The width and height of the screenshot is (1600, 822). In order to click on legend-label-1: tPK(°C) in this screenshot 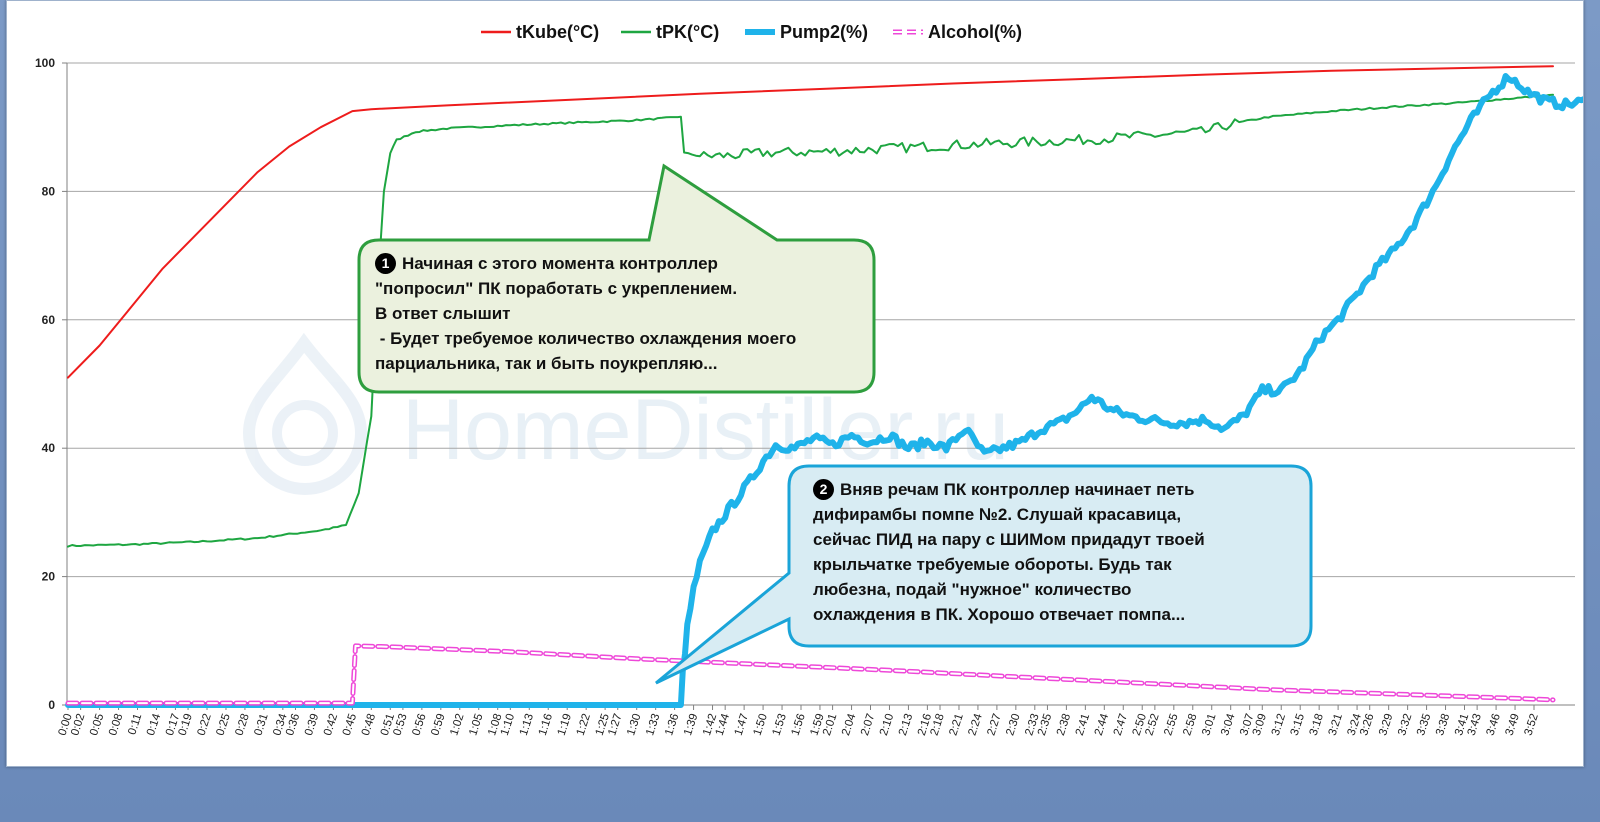, I will do `click(687, 32)`.